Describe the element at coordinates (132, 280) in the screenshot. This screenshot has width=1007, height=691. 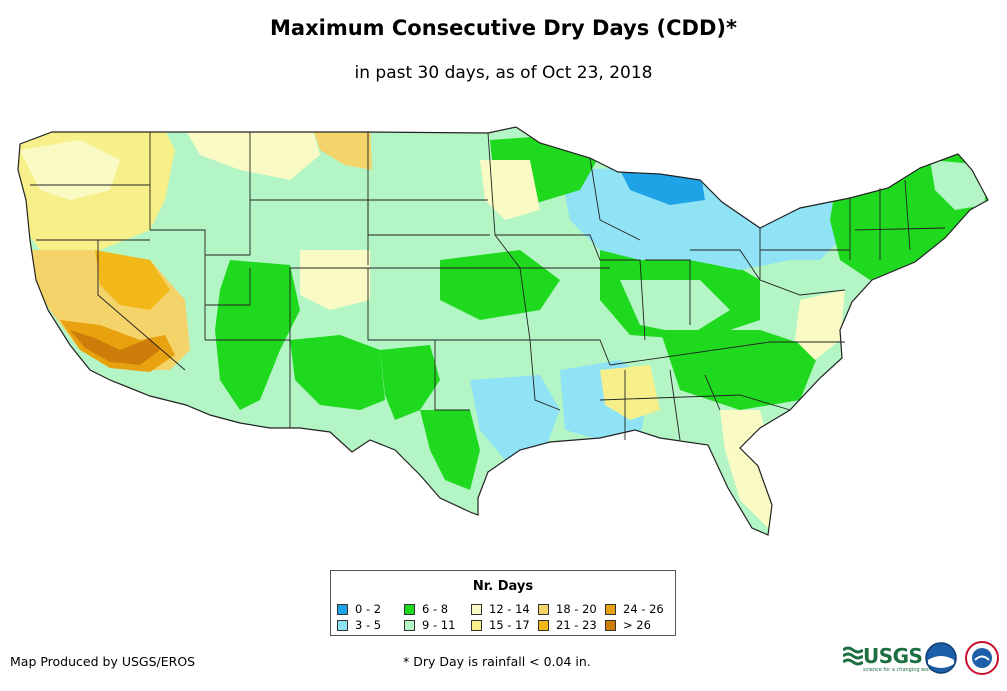
I see `region-21-23-nevada` at that location.